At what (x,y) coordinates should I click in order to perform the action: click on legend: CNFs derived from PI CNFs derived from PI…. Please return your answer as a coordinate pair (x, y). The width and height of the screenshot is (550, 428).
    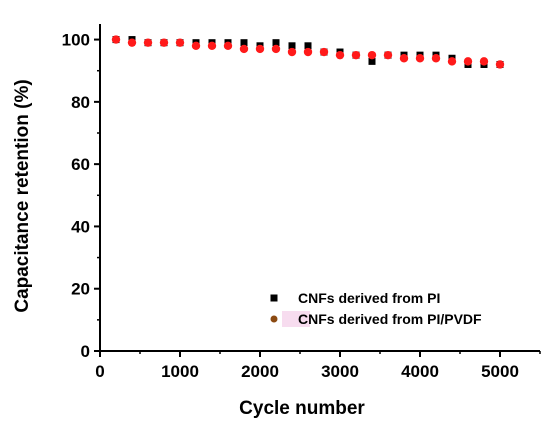
    Looking at the image, I should click on (376, 308).